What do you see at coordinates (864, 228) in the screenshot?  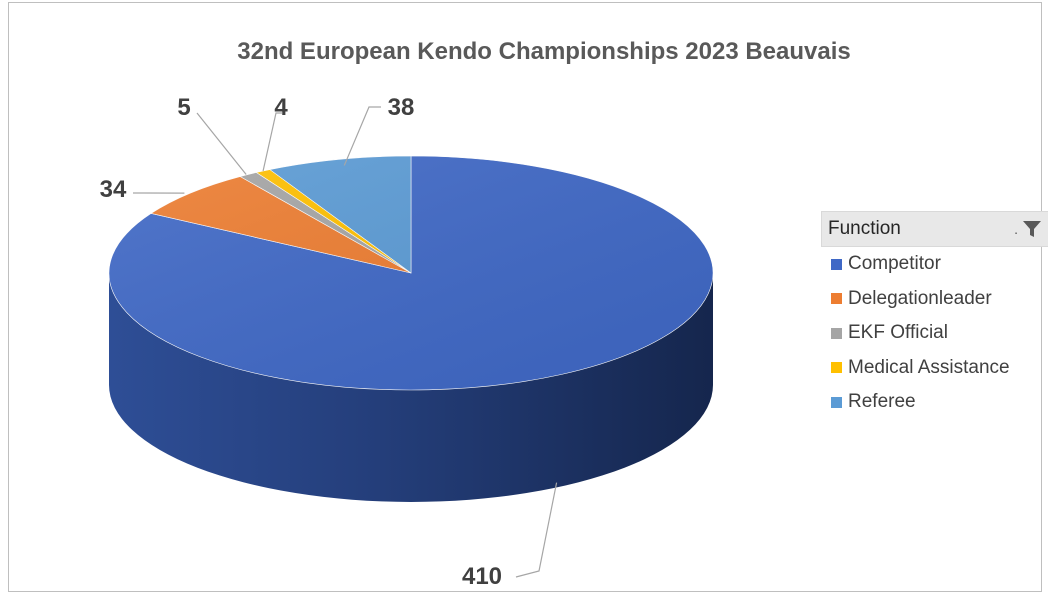 I see `legend-title: Function` at bounding box center [864, 228].